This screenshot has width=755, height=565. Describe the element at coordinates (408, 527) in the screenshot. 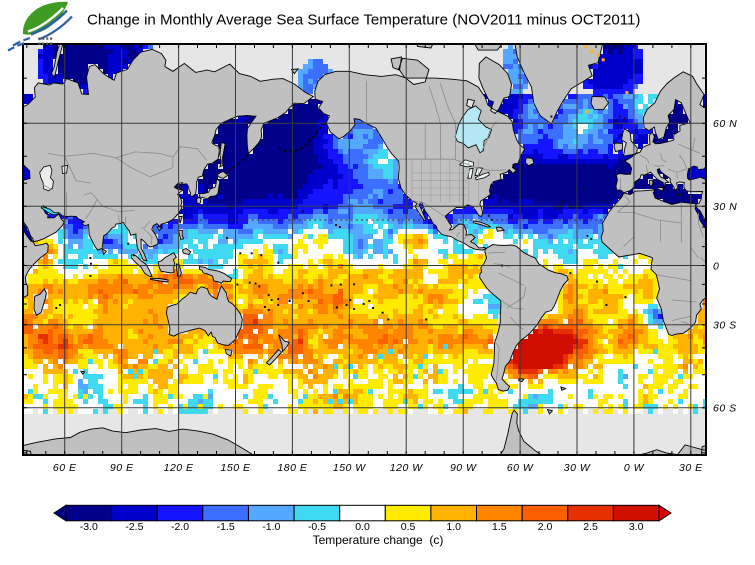

I see `svg-text: 0.5` at that location.